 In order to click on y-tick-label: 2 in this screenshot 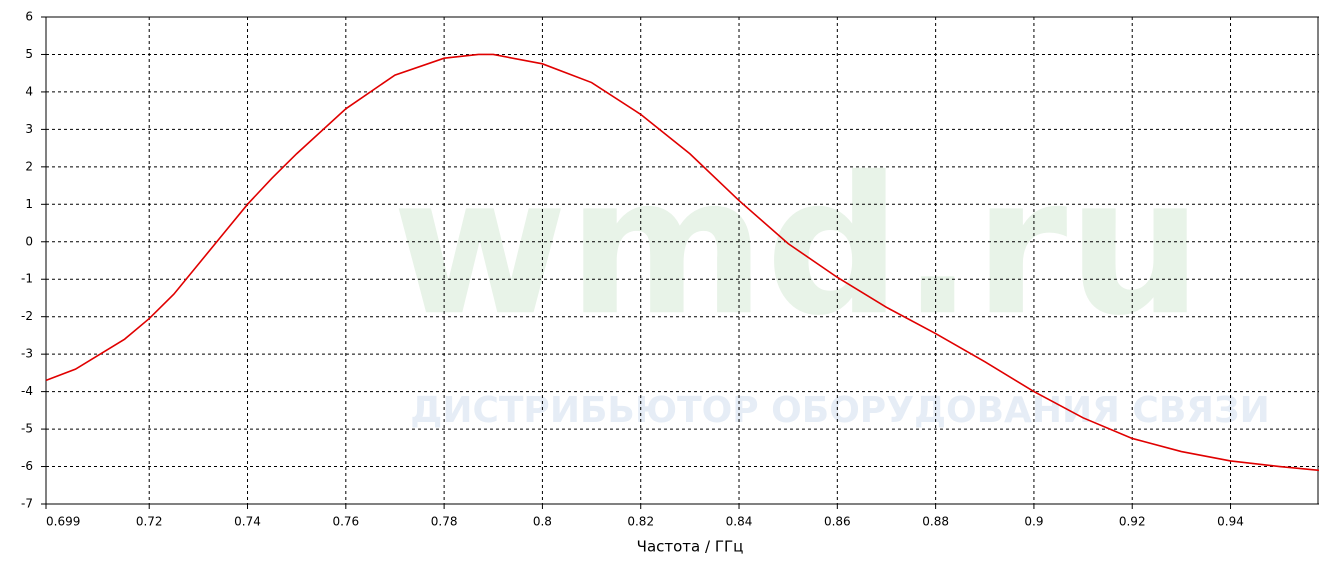, I will do `click(29, 166)`.